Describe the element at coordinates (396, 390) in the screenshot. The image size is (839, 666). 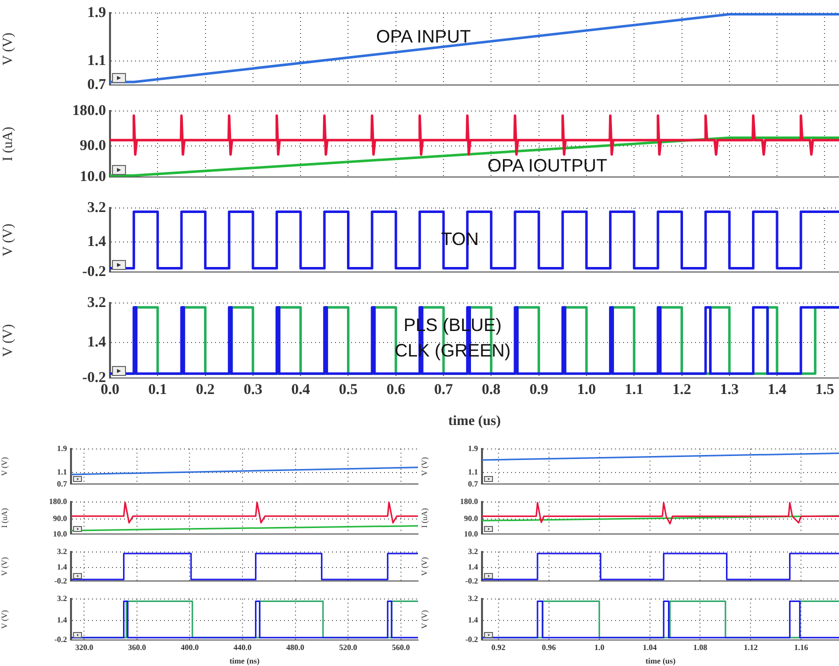
I see `x-tick-label: 0.6` at that location.